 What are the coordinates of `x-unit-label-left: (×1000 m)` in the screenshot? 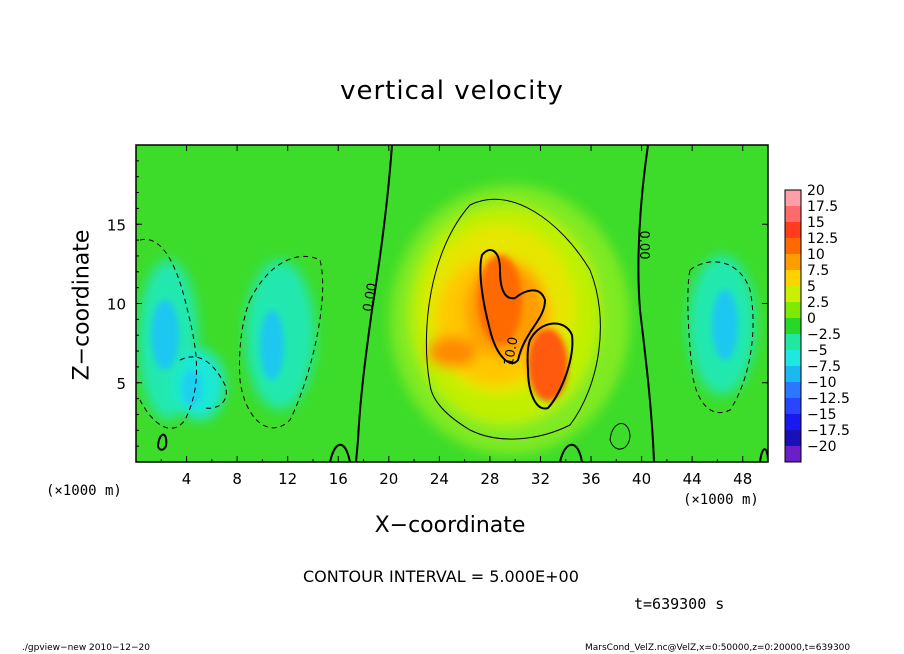 It's located at (84, 491).